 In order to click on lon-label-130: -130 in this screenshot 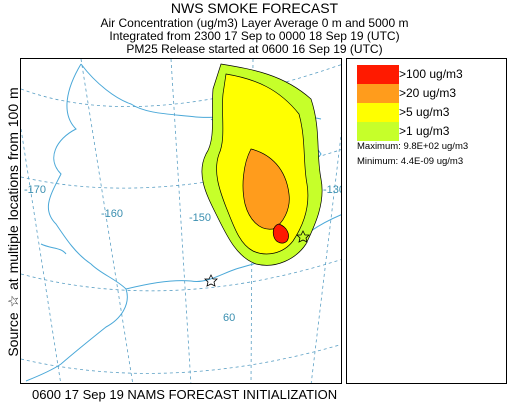, I will do `click(332, 190)`.